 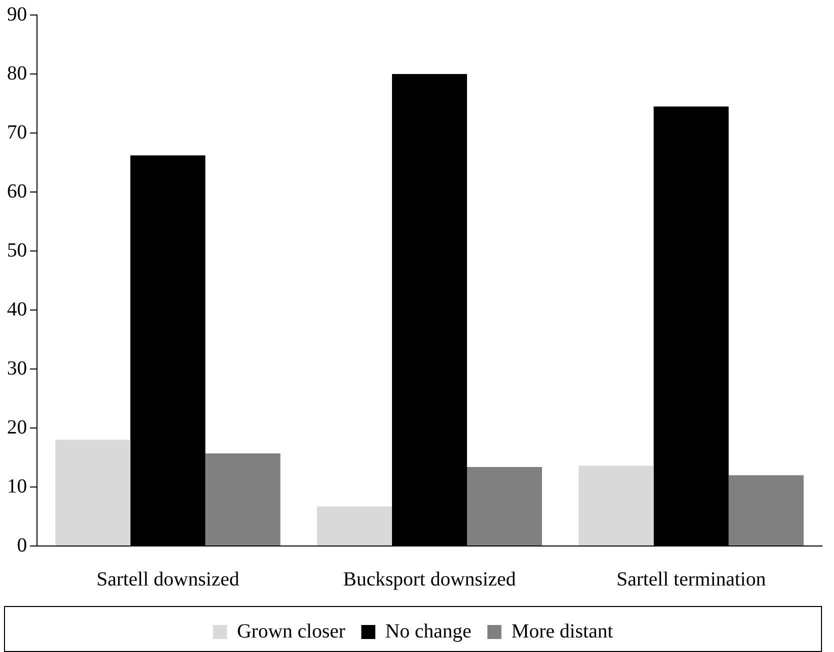 What do you see at coordinates (17, 486) in the screenshot?
I see `y-tick-label: 10` at bounding box center [17, 486].